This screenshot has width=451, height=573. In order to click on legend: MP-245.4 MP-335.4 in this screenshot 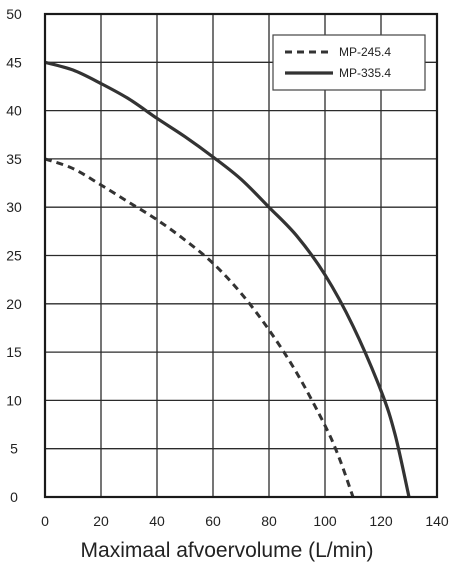, I will do `click(349, 62)`.